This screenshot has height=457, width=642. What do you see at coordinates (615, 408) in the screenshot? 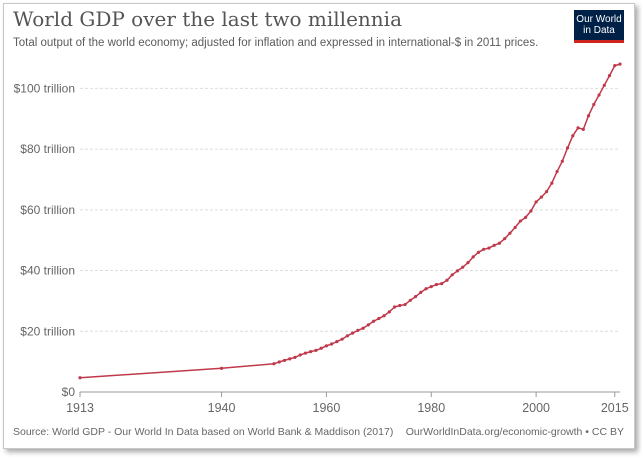
I see `x-tick-label: 2015` at bounding box center [615, 408].